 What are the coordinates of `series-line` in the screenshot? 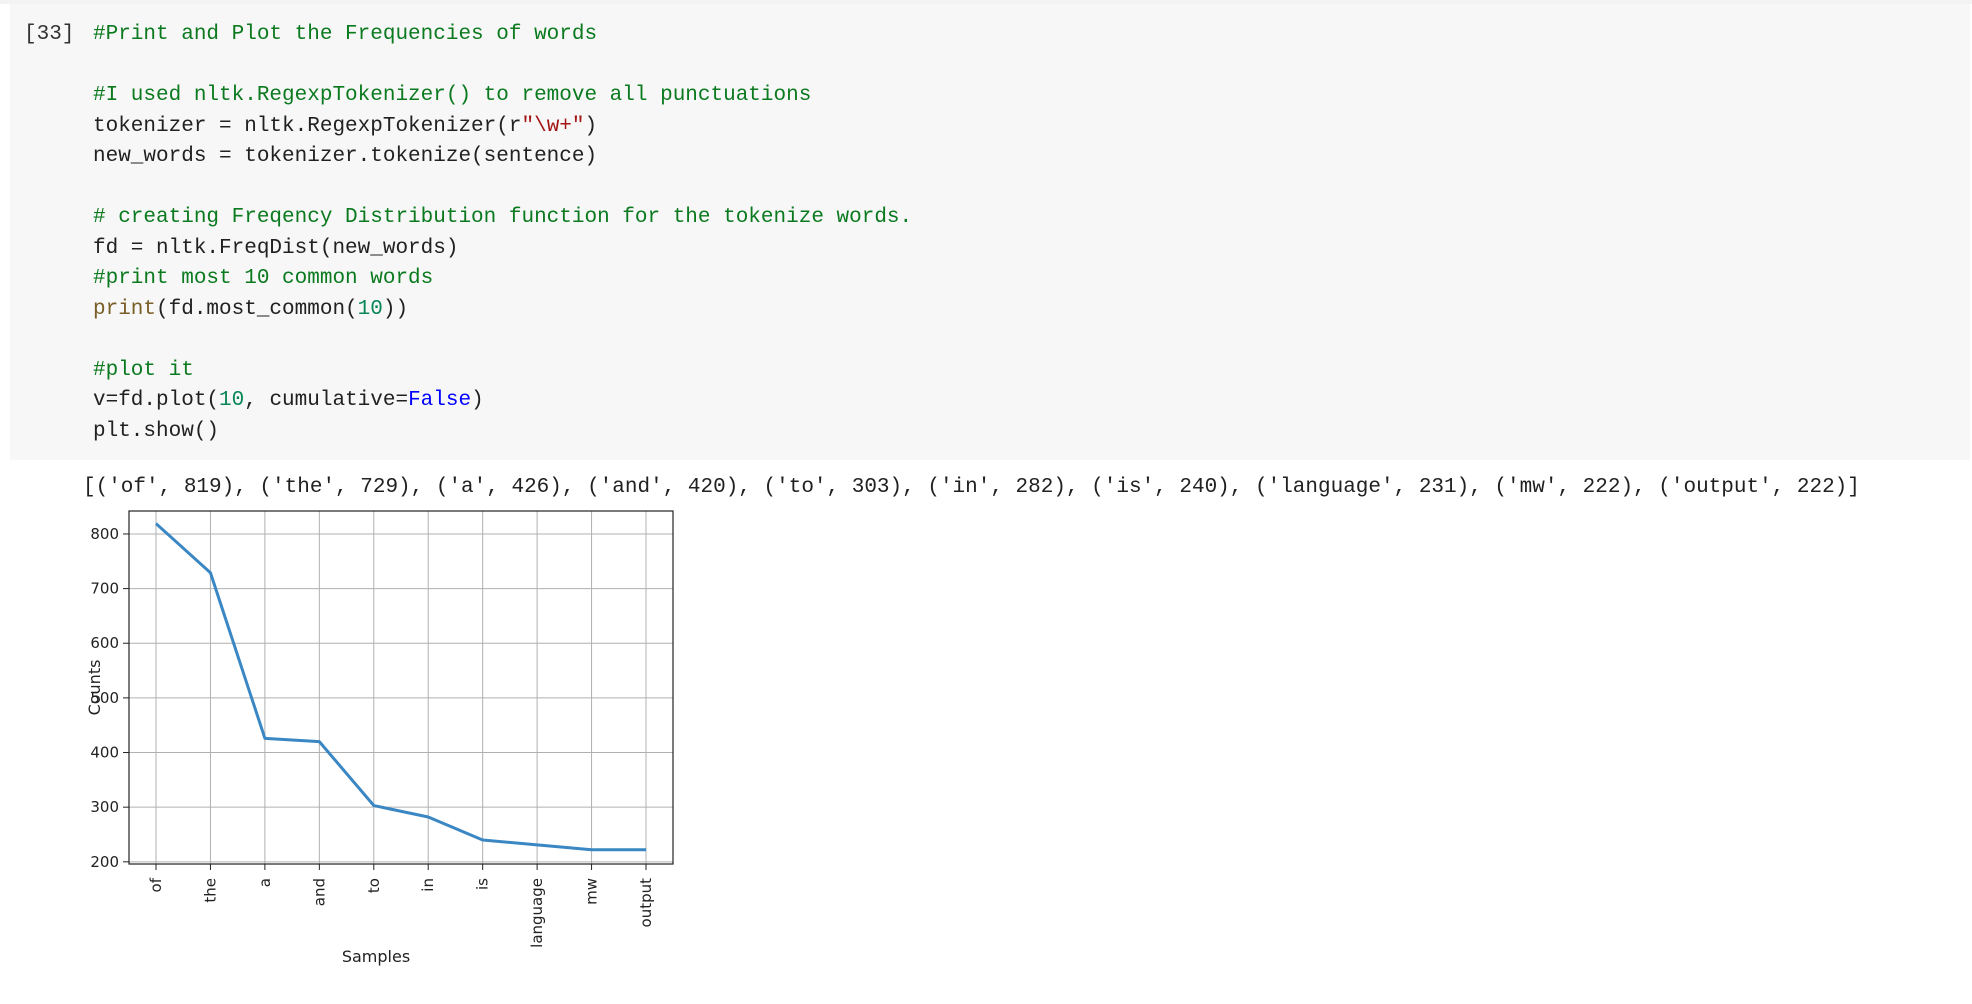 It's located at (400, 687).